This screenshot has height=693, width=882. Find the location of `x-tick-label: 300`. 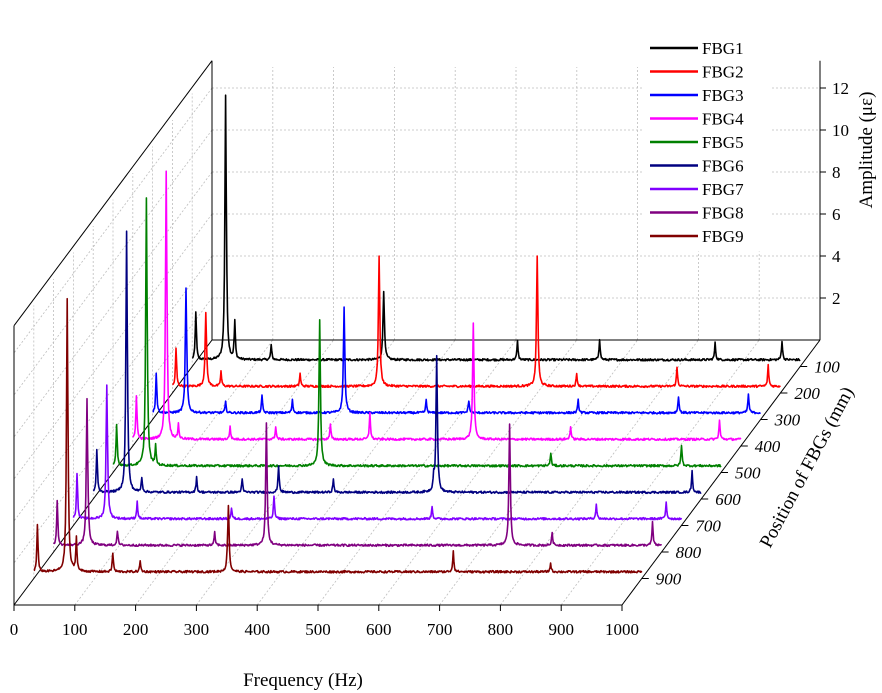

x-tick-label: 300 is located at coordinates (197, 629).